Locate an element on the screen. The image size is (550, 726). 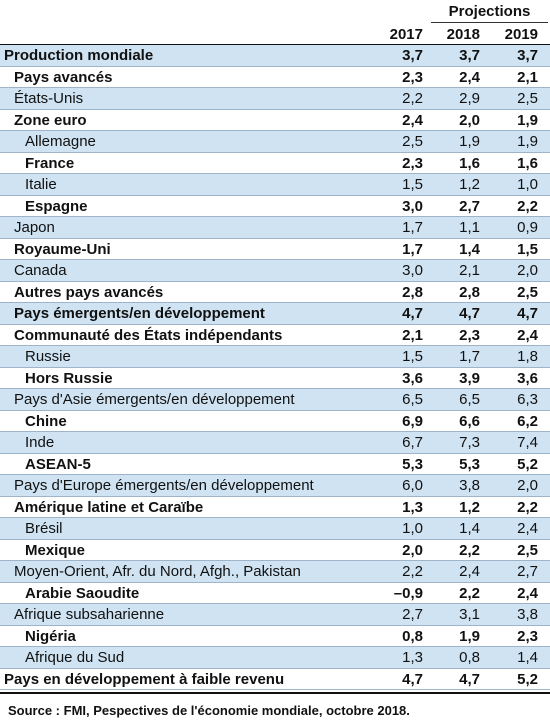
value-2019: 3,6 is located at coordinates (527, 378).